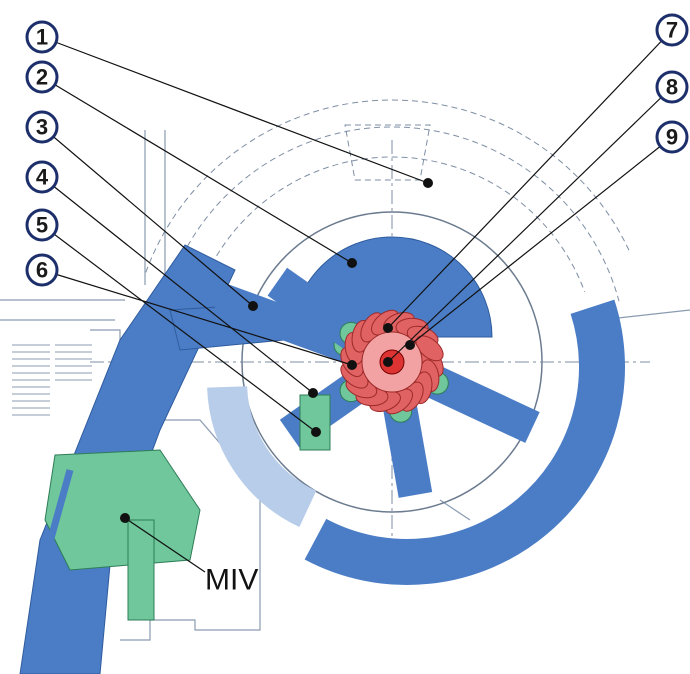 Image resolution: width=690 pixels, height=674 pixels. Describe the element at coordinates (122, 510) in the screenshot. I see `valve` at that location.